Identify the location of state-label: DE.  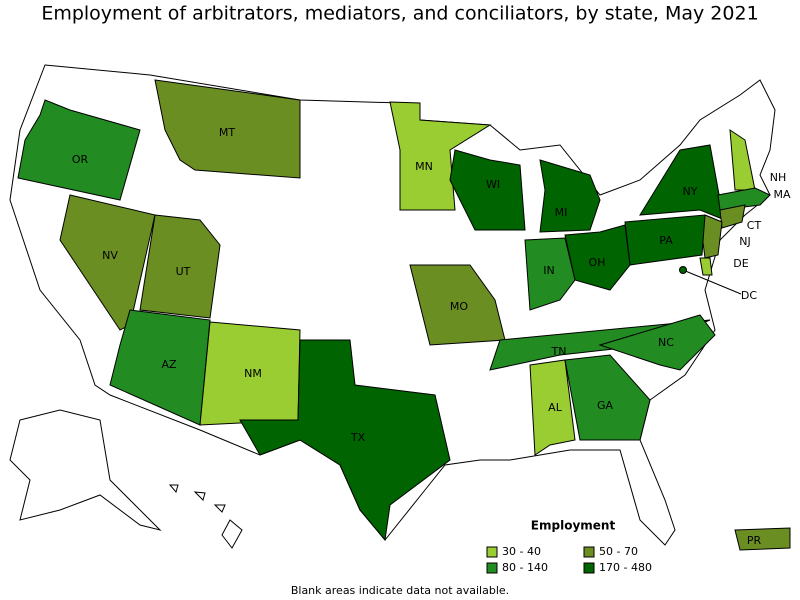
(740, 263).